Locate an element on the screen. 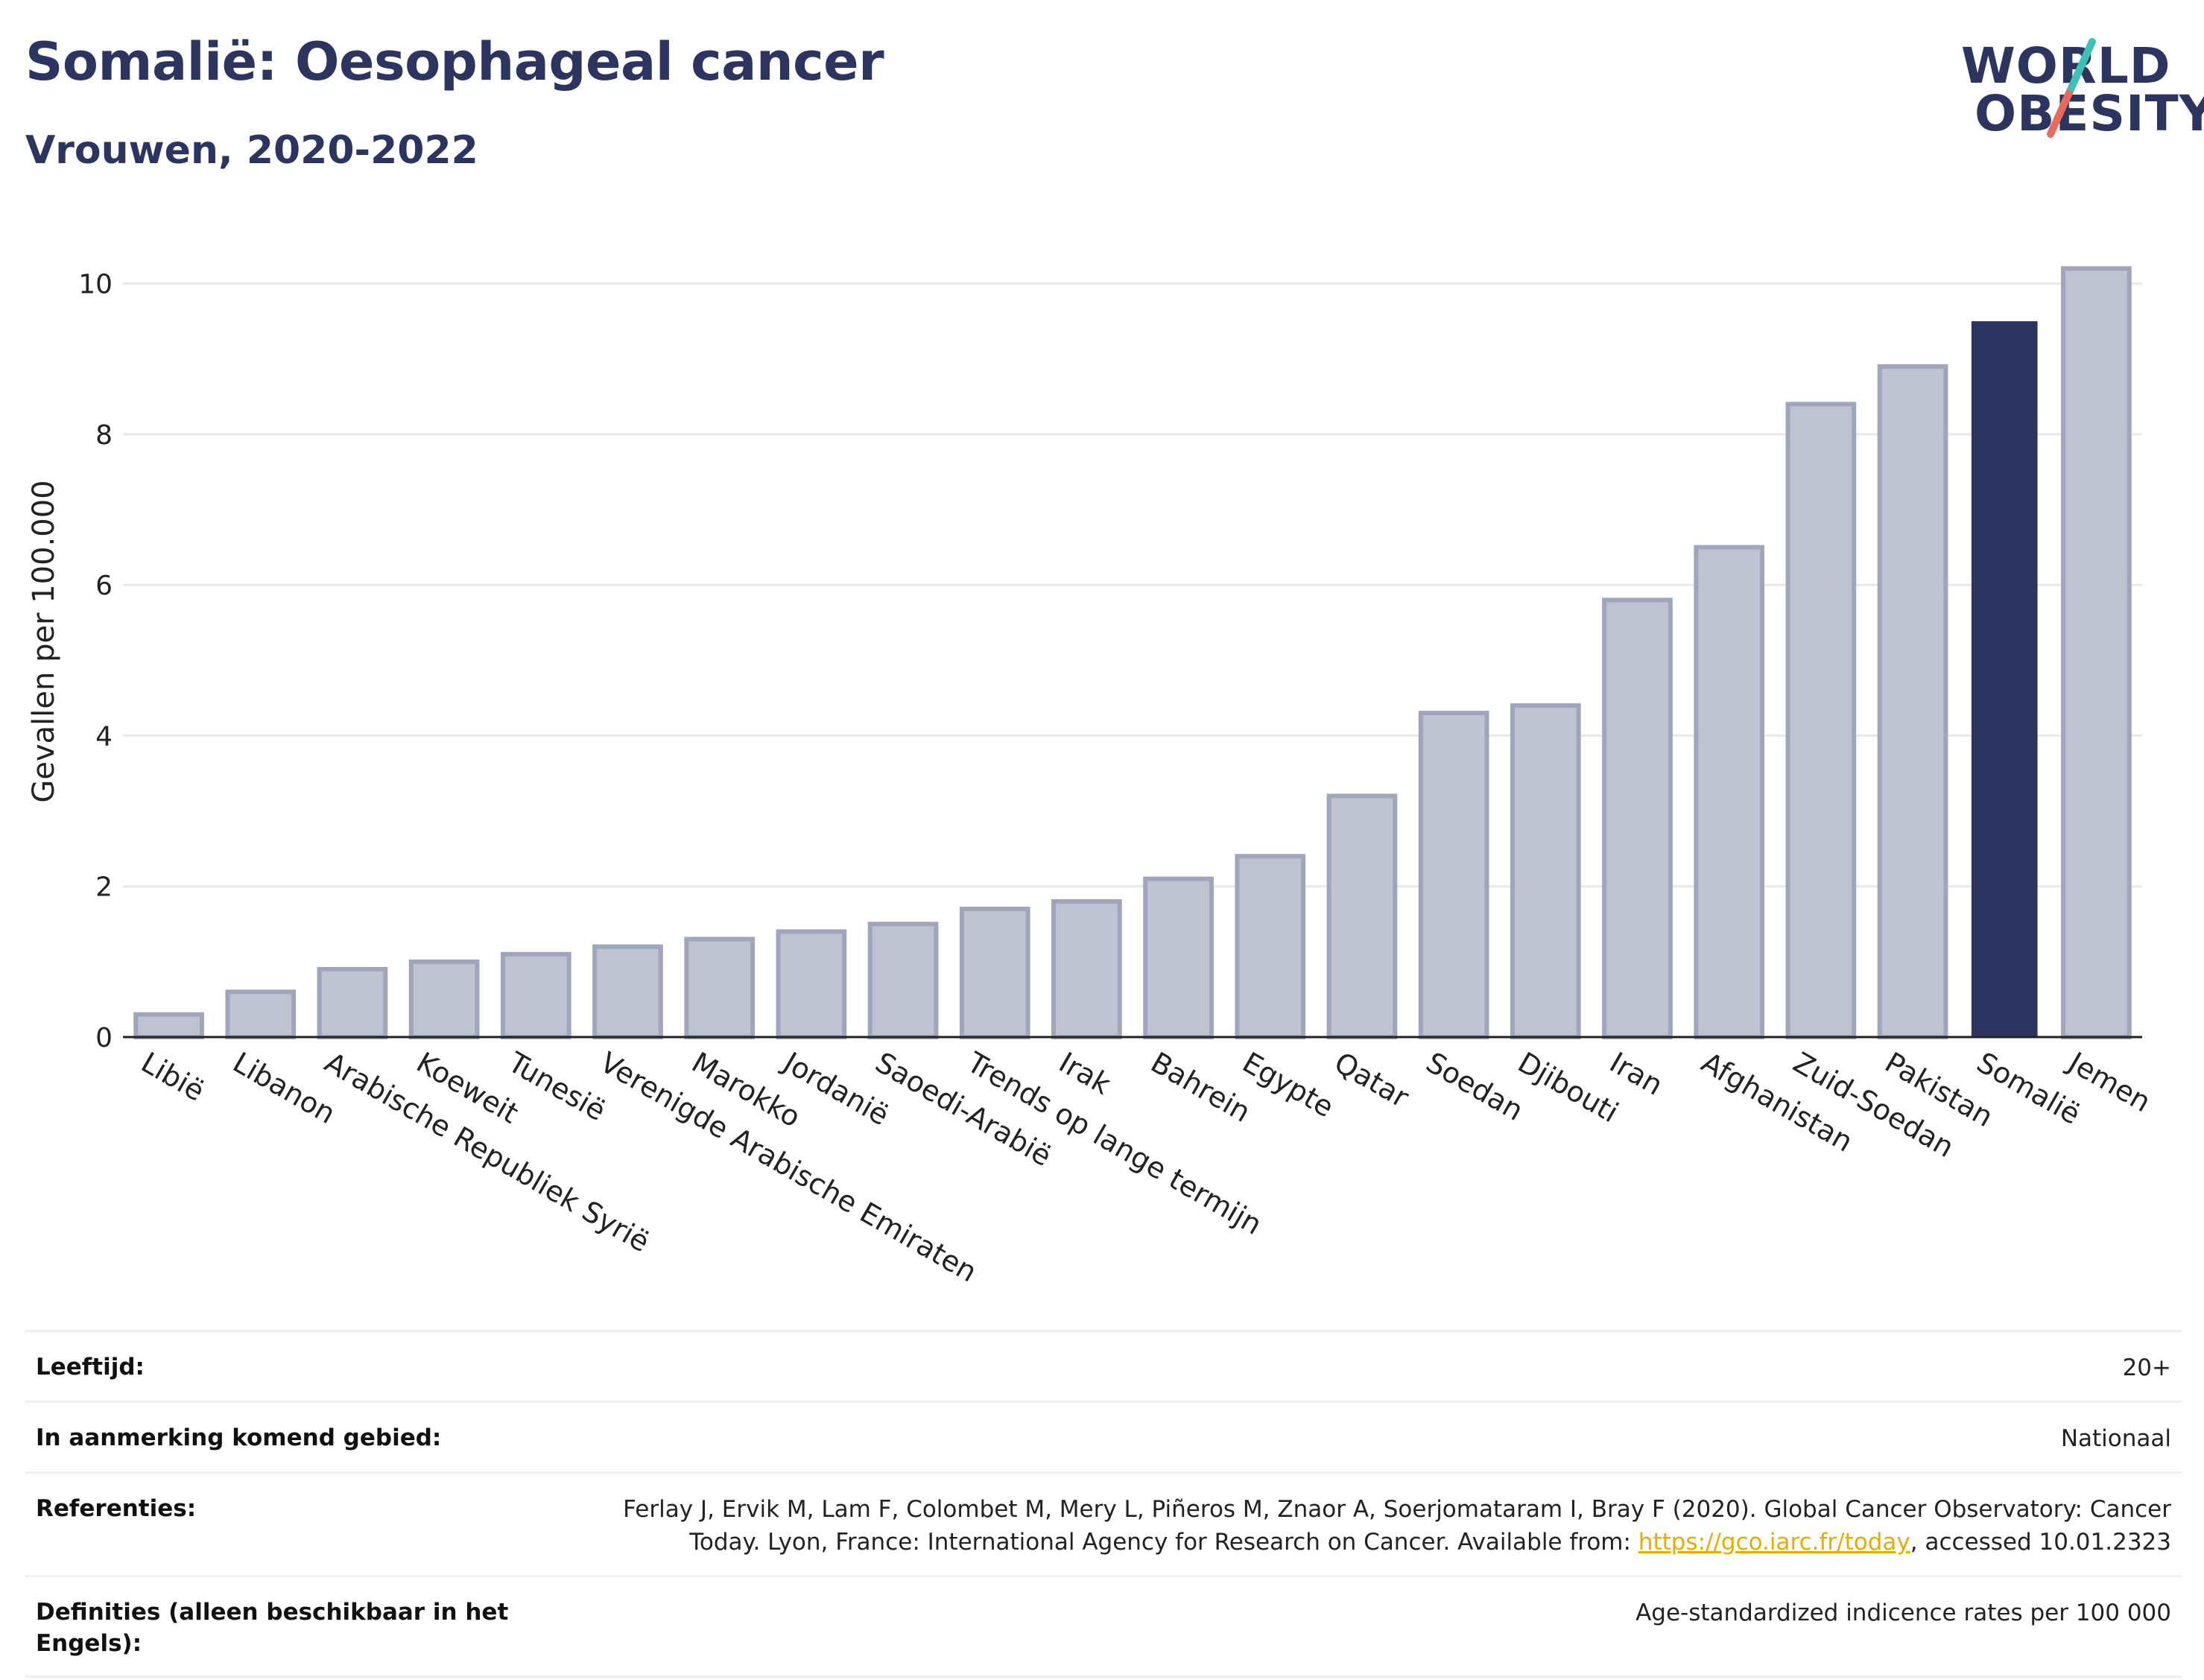  chart-subtitle: Vrouwen, 2020-2022 is located at coordinates (251, 150).